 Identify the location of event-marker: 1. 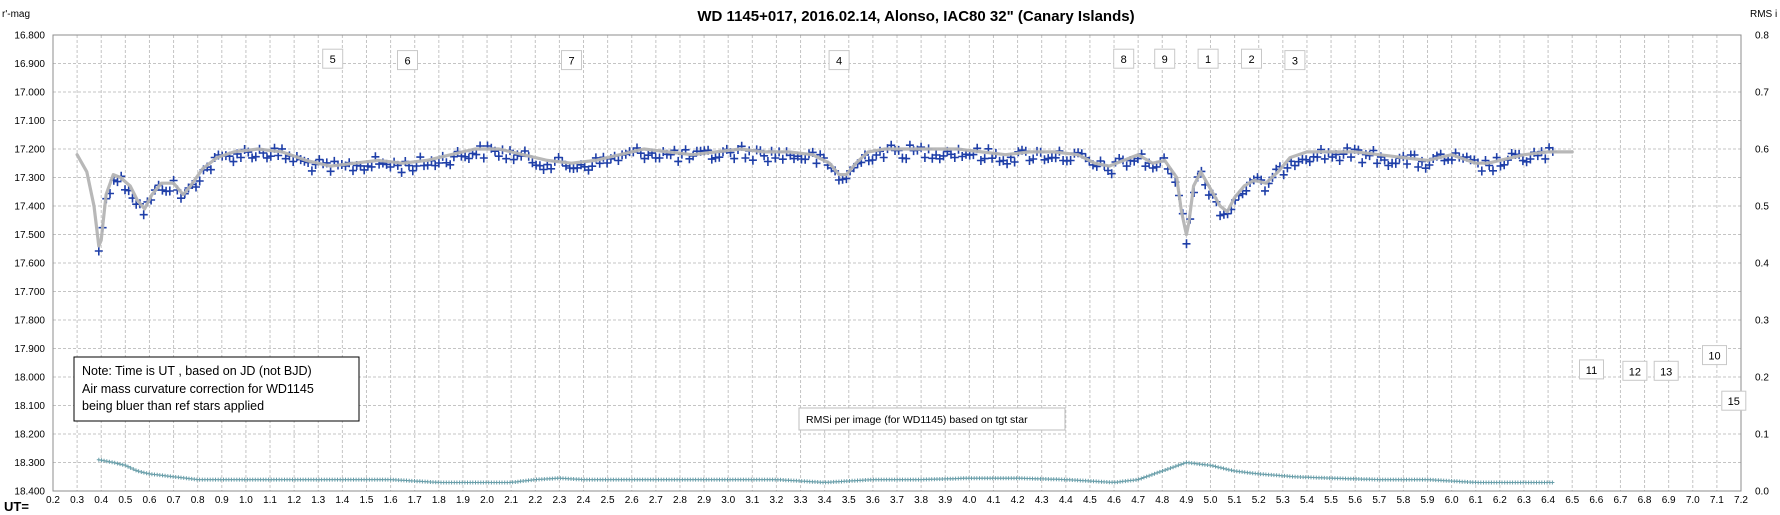
(1208, 58).